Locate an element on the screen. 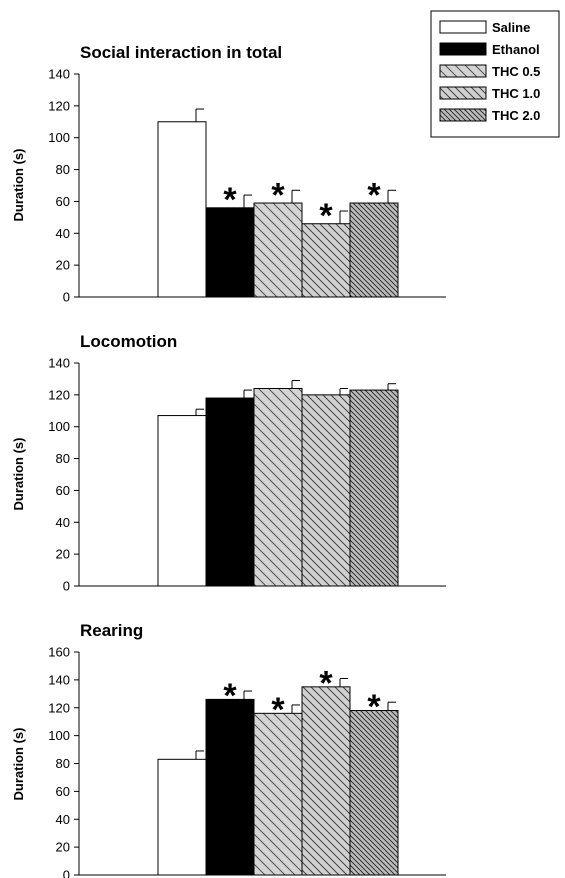 This screenshot has height=878, width=565. legend: Saline Ethanol THC 0.5 THC 1.0 THC 2.0 is located at coordinates (495, 74).